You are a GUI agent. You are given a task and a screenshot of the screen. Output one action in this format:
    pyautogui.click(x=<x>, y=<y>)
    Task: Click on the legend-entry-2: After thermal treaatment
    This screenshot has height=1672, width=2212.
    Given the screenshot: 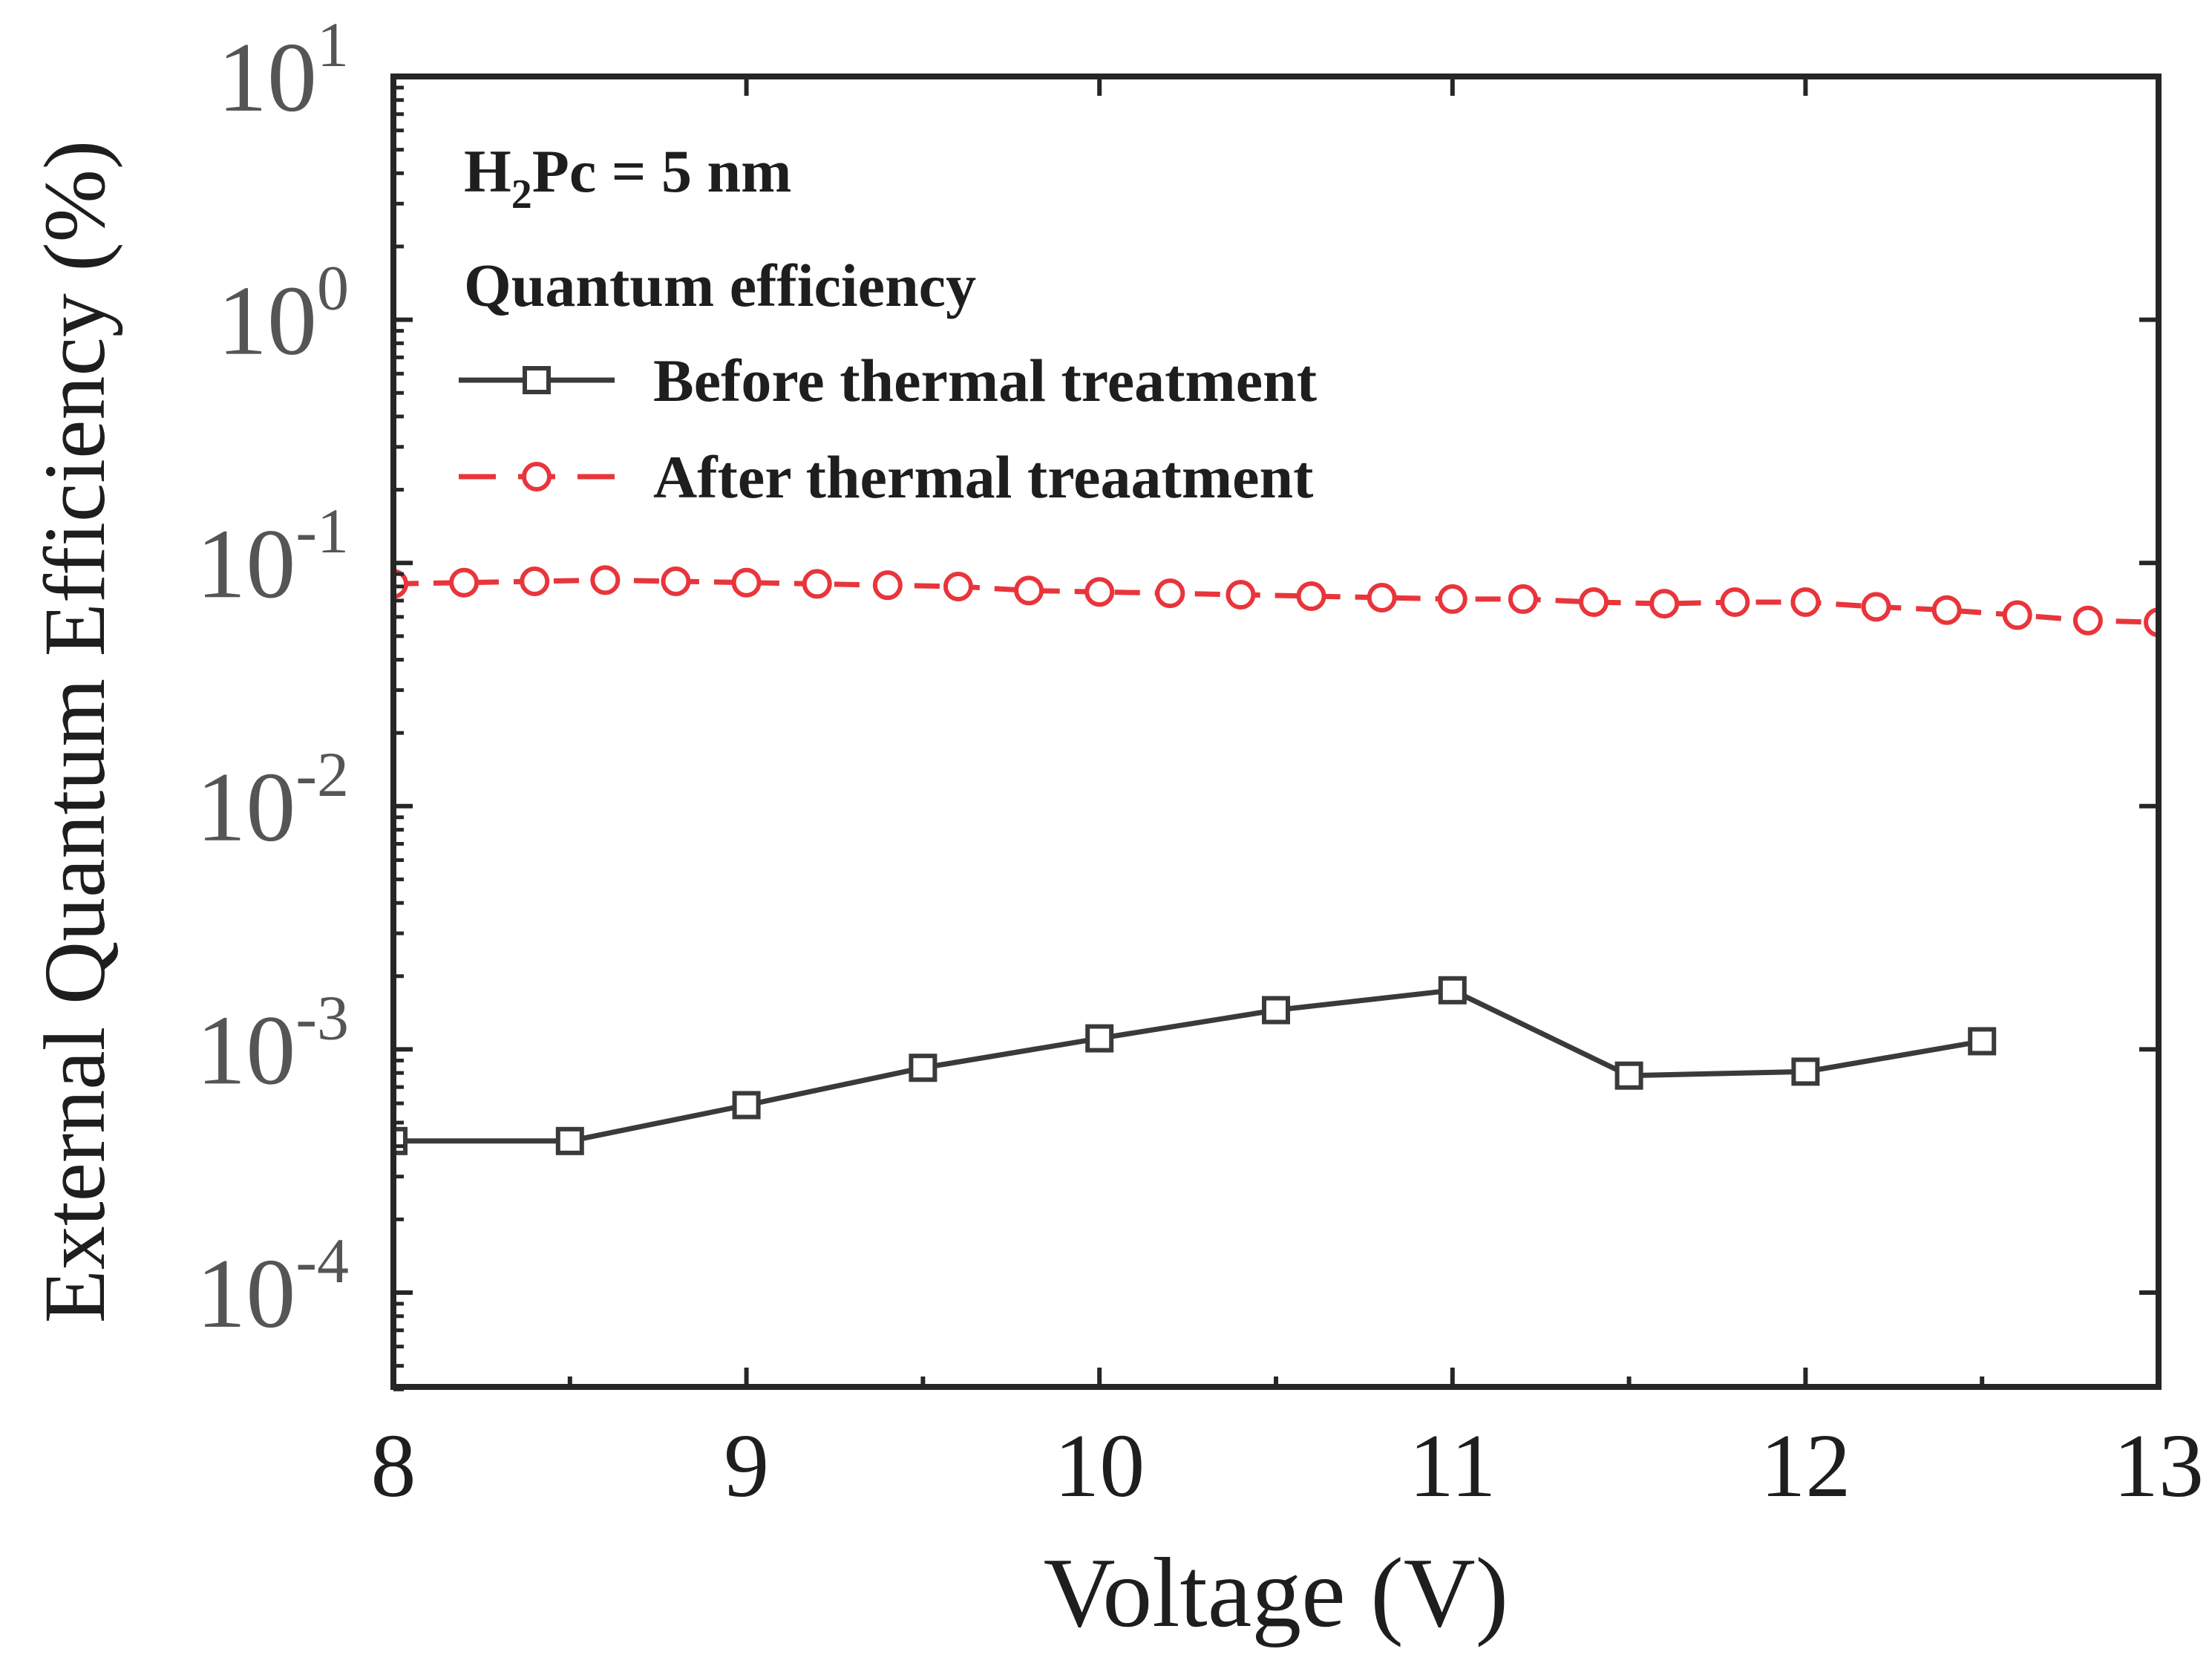 What is the action you would take?
    pyautogui.click(x=886, y=477)
    